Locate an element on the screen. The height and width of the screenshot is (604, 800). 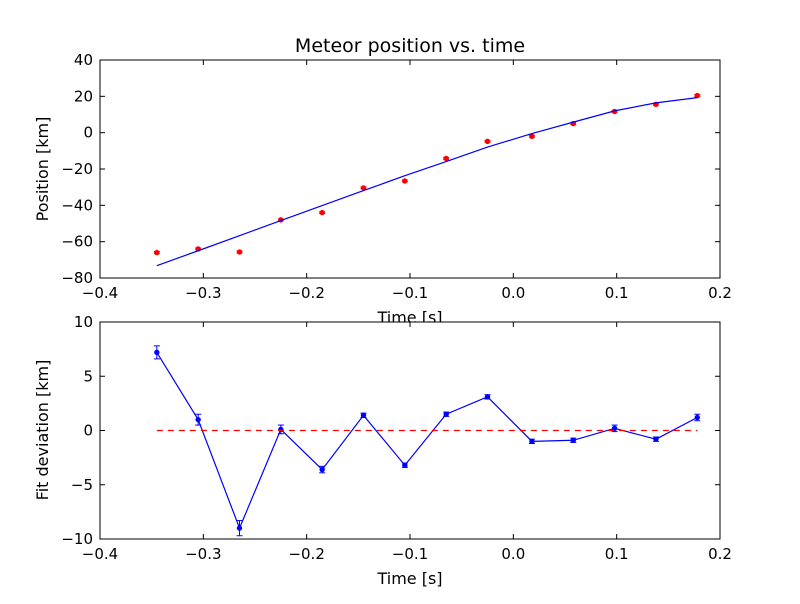
y-tick-label: −20 is located at coordinates (77, 169).